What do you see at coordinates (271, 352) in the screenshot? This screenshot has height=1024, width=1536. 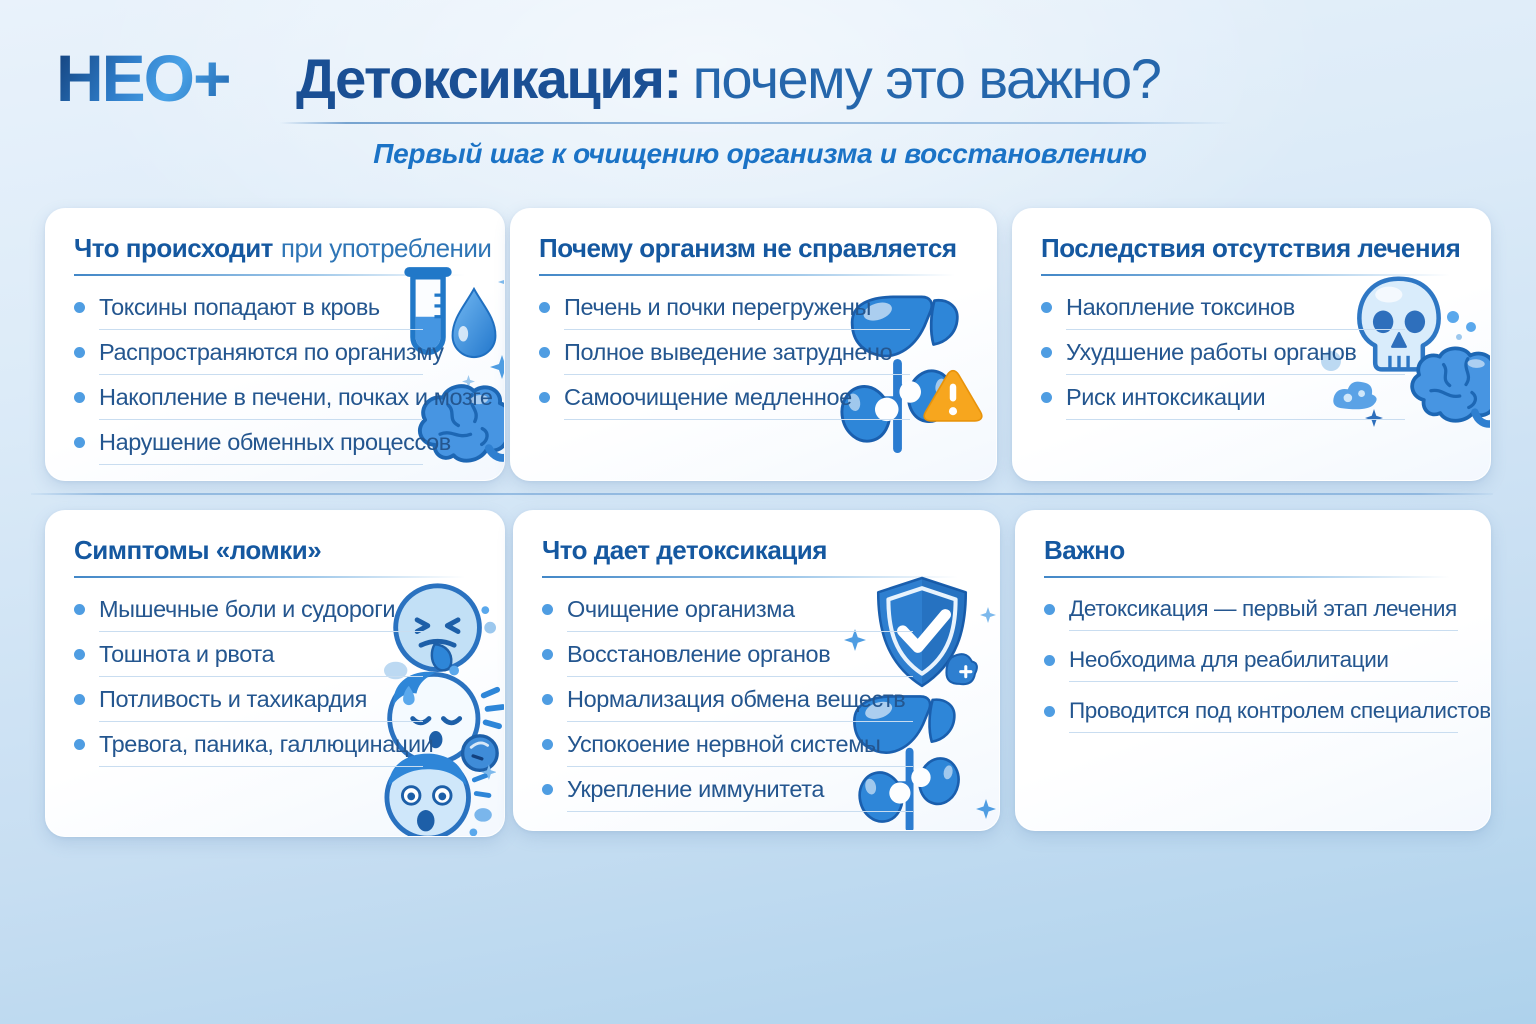 I see `bullet-text: Распространяются по организму` at bounding box center [271, 352].